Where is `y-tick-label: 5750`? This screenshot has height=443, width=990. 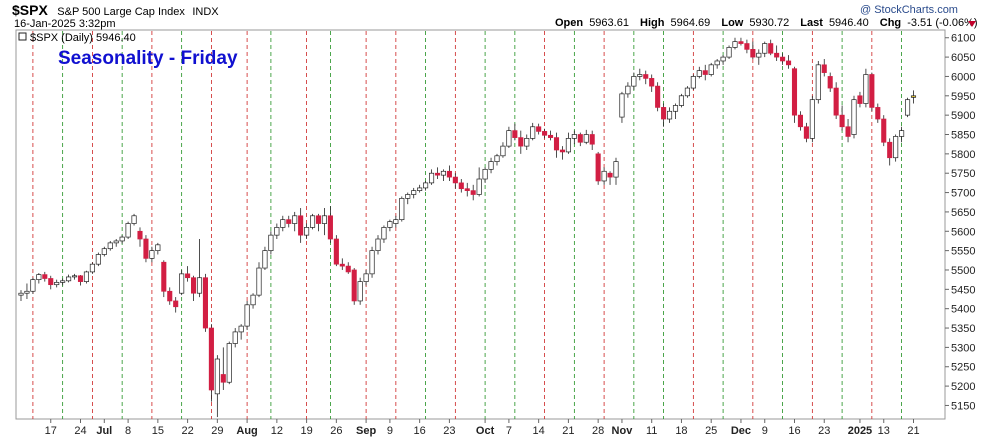 y-tick-label: 5750 is located at coordinates (963, 174).